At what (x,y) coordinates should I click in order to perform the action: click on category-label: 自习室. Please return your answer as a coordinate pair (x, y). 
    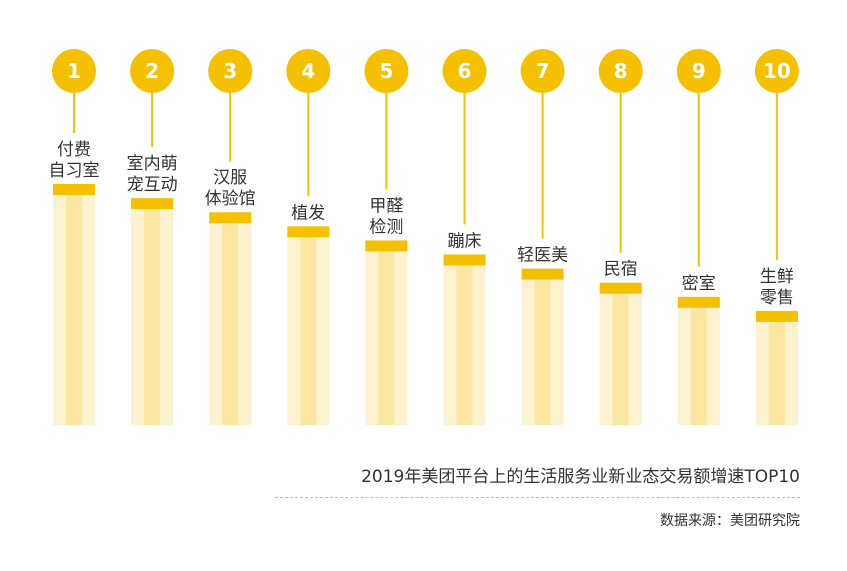
    Looking at the image, I should click on (74, 171).